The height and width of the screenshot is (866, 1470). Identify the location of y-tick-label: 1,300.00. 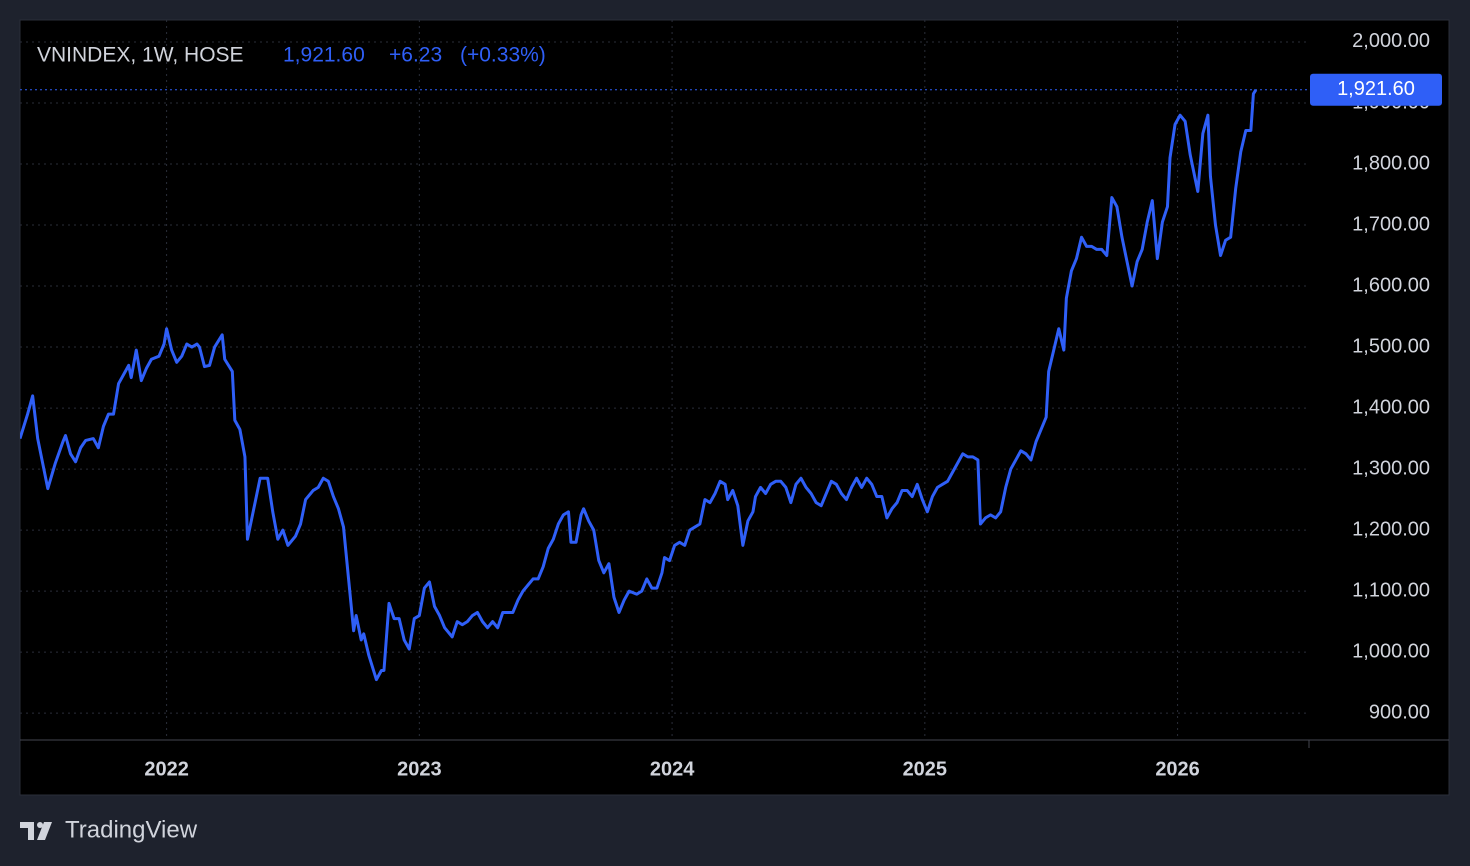
(1391, 468).